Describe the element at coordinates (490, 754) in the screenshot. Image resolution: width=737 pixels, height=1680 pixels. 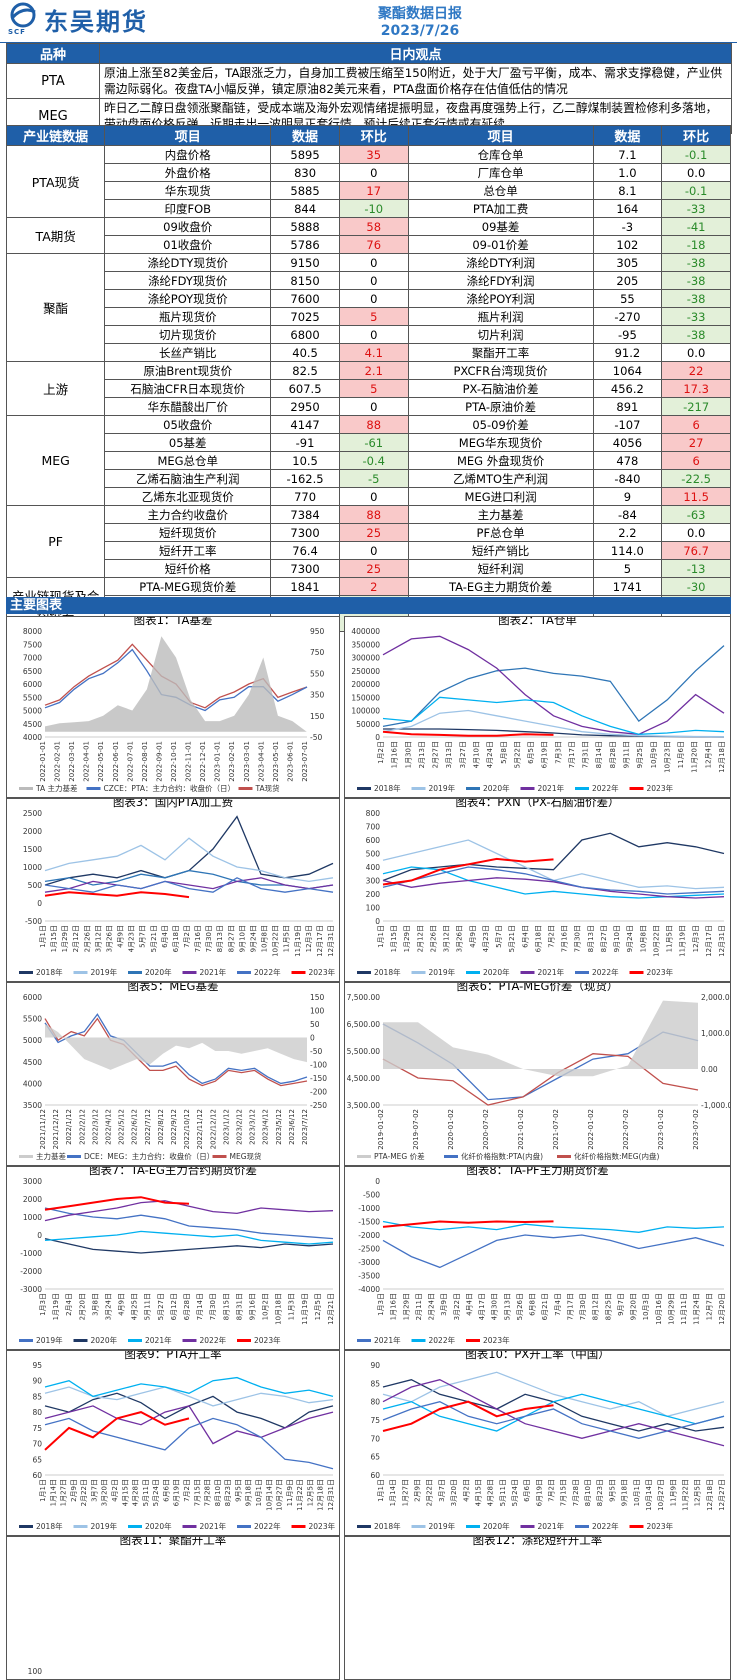
I see `x-tick-label: 4月24日` at that location.